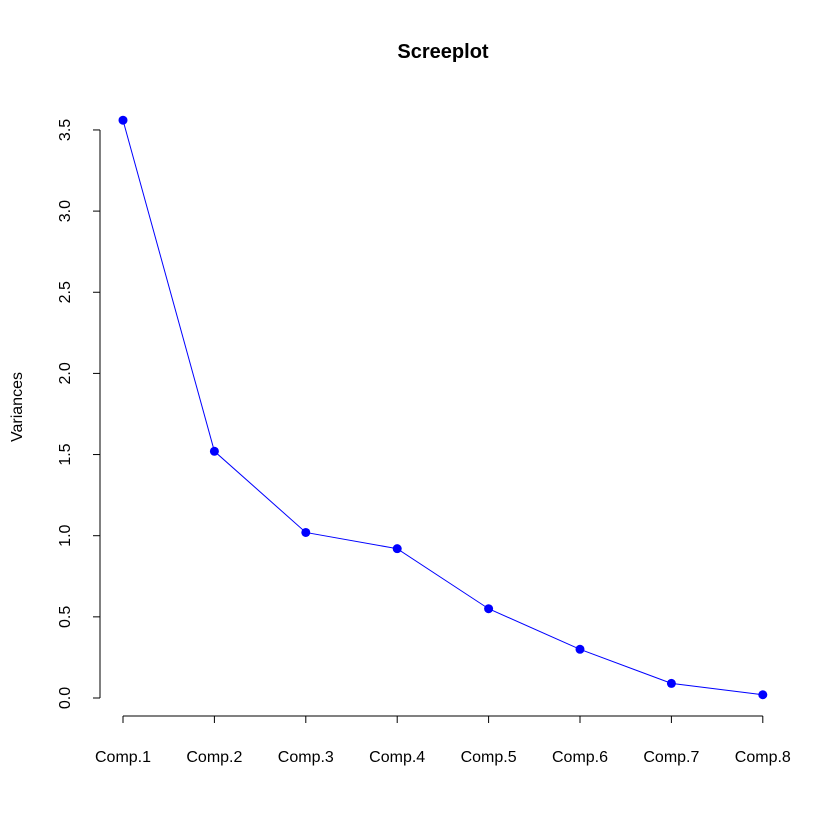  I want to click on y-tick-label: 0.5, so click(65, 617).